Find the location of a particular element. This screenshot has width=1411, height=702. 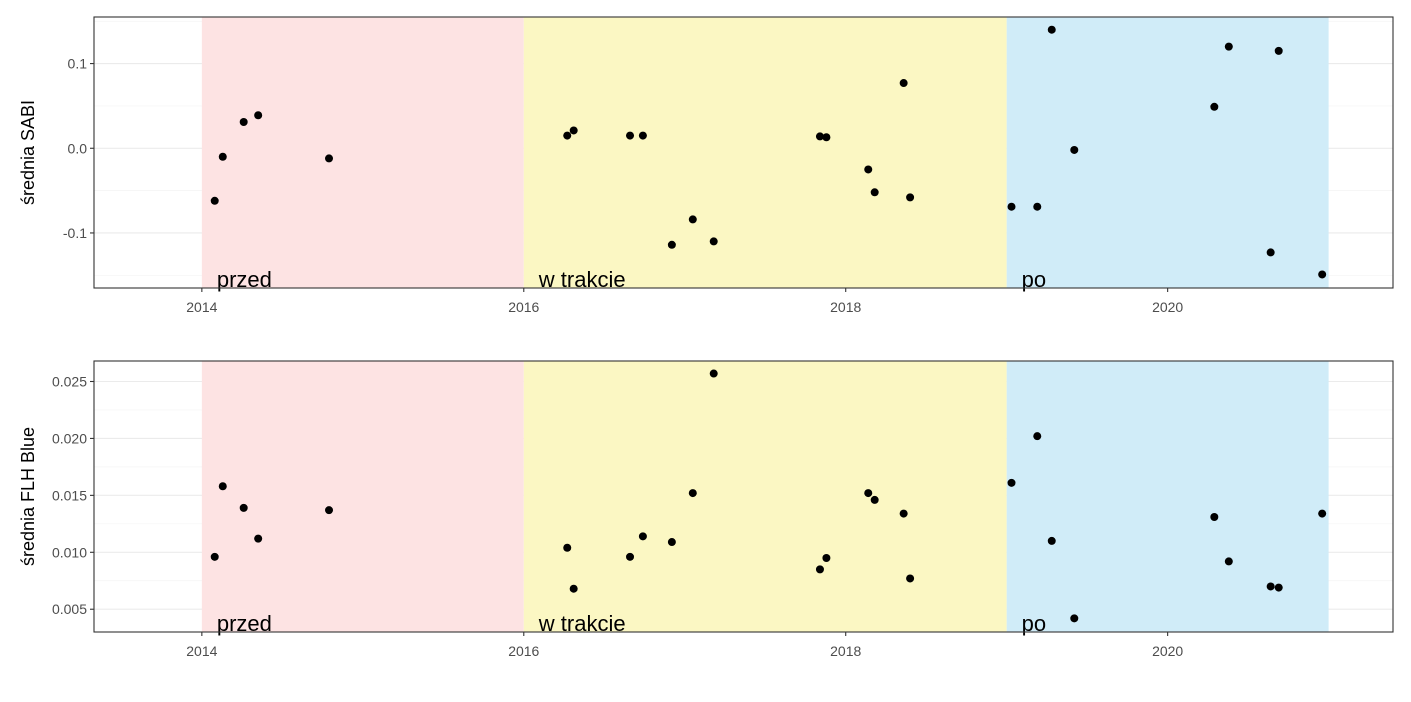

y-tick-label: 0.020 is located at coordinates (69, 438).